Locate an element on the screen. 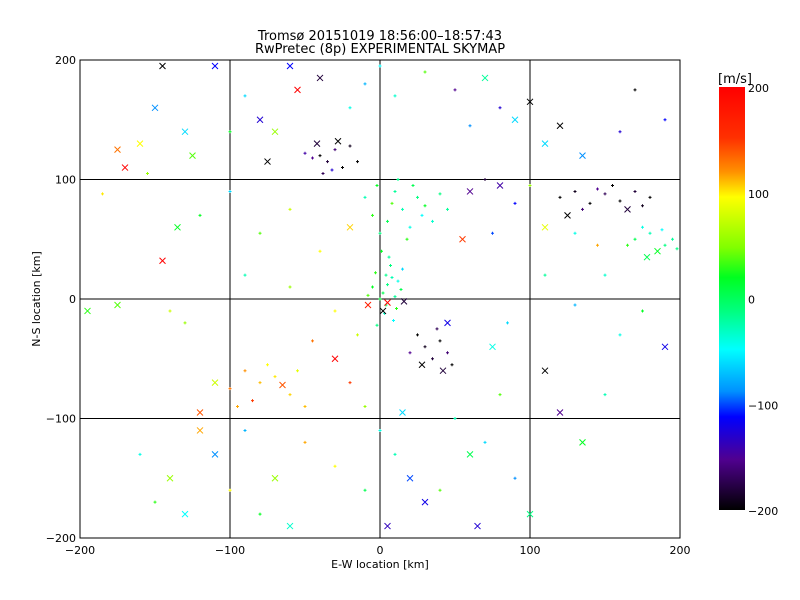 Image resolution: width=800 pixels, height=600 pixels. colorbar-tick-label: 100 is located at coordinates (758, 194).